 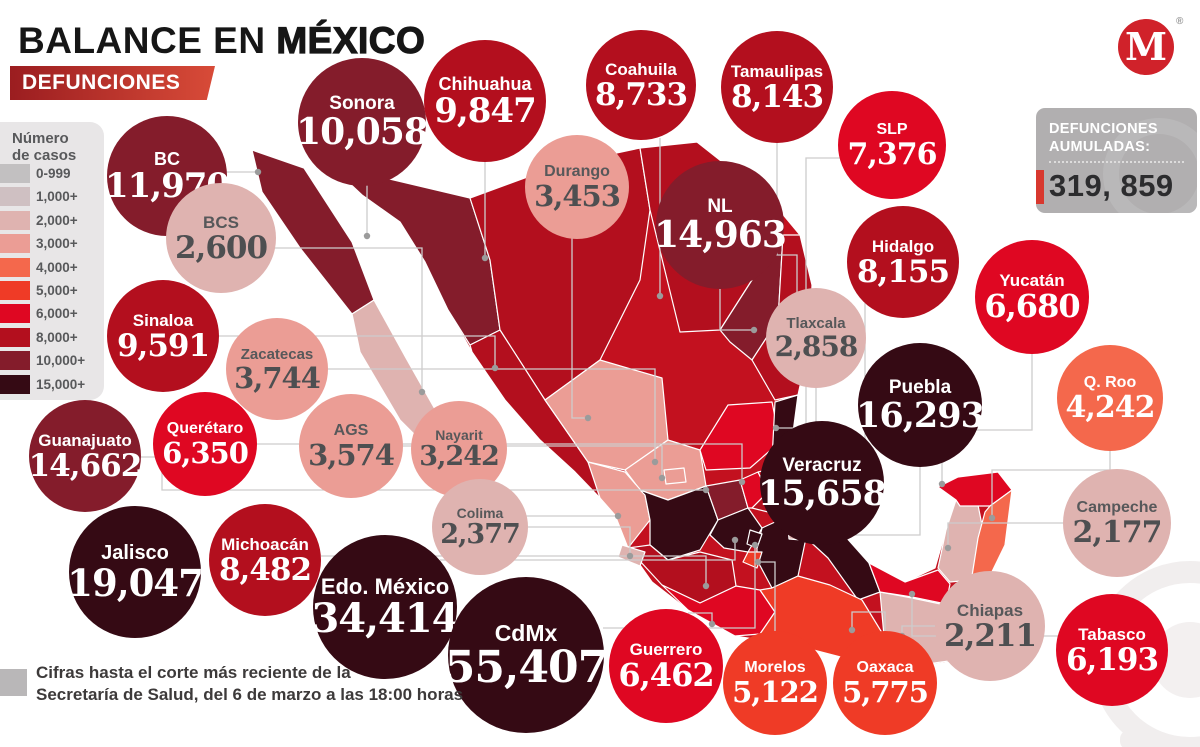 I want to click on state-name: Q. Roo, so click(x=1110, y=382).